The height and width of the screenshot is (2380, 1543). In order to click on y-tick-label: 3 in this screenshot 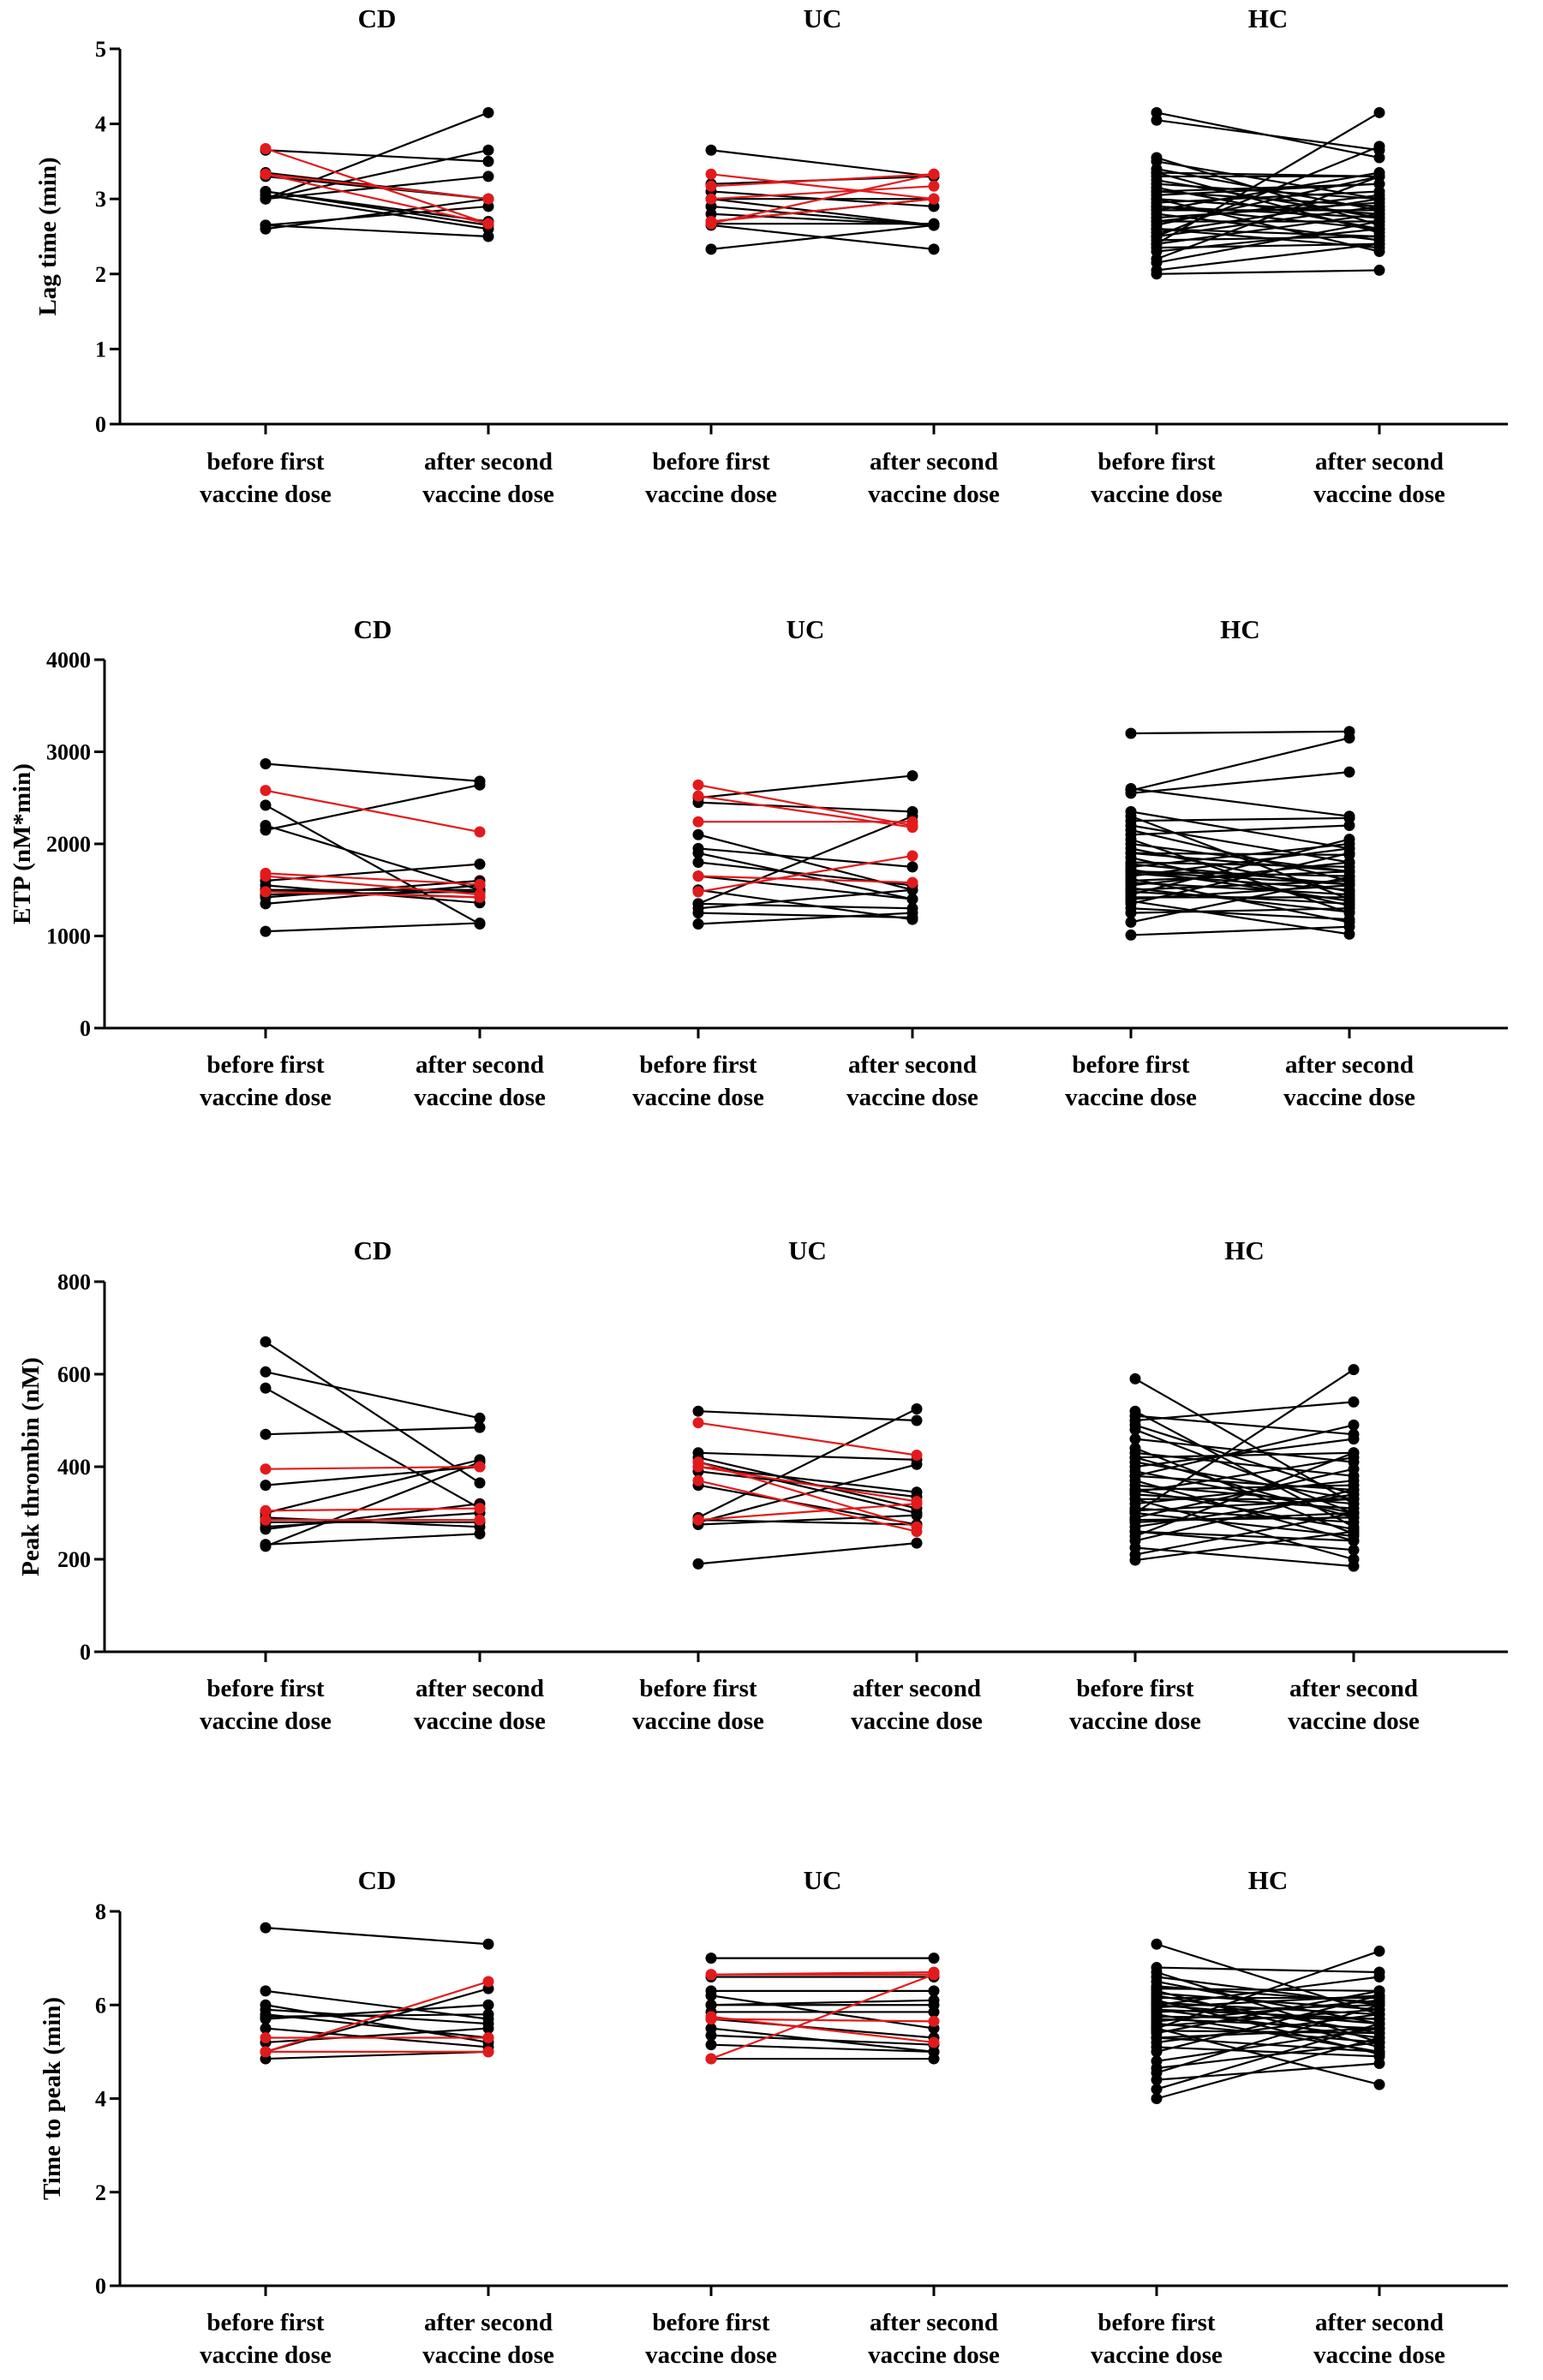, I will do `click(101, 199)`.